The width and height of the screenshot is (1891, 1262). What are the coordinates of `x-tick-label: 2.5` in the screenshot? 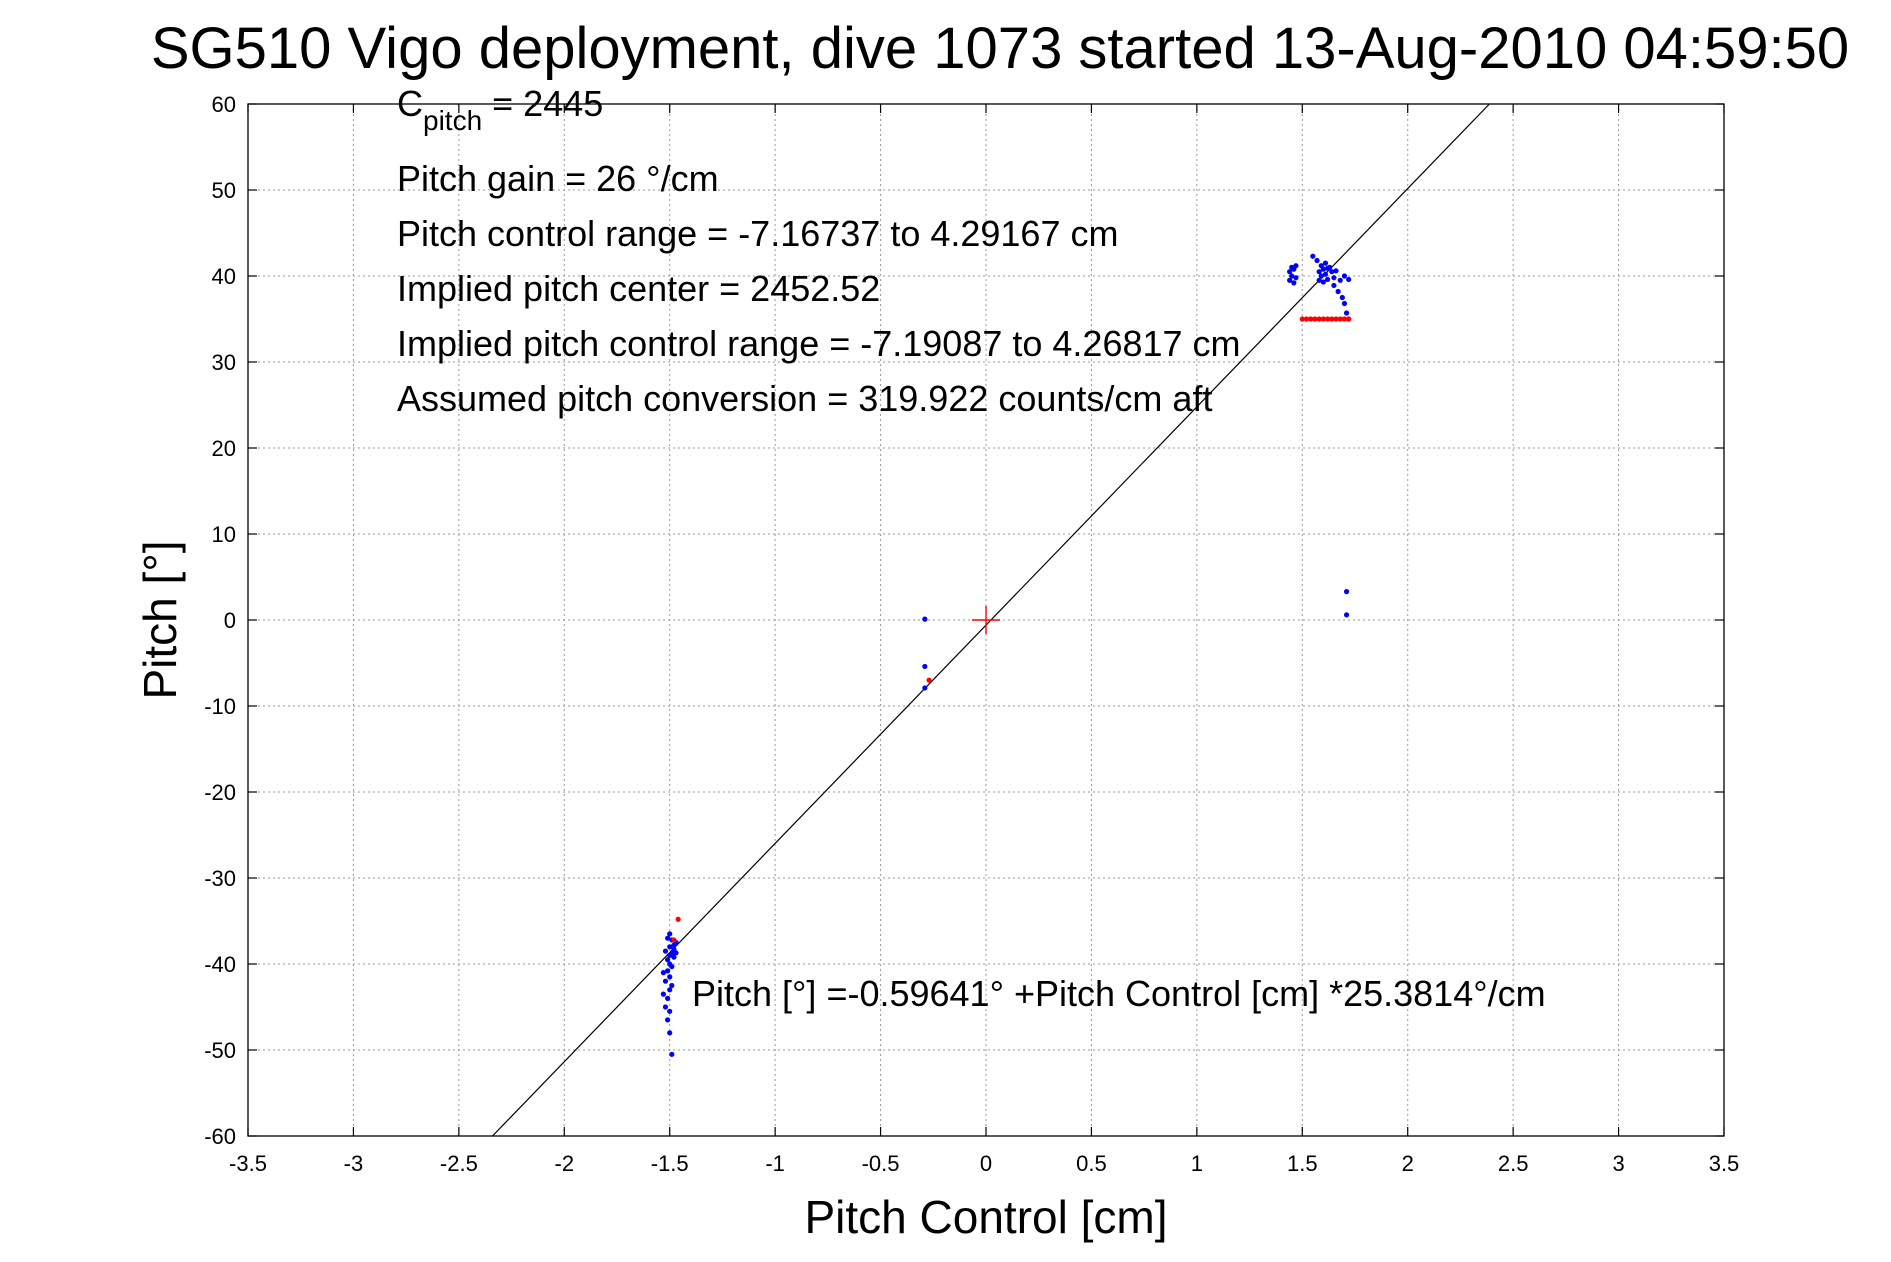 It's located at (1513, 1163).